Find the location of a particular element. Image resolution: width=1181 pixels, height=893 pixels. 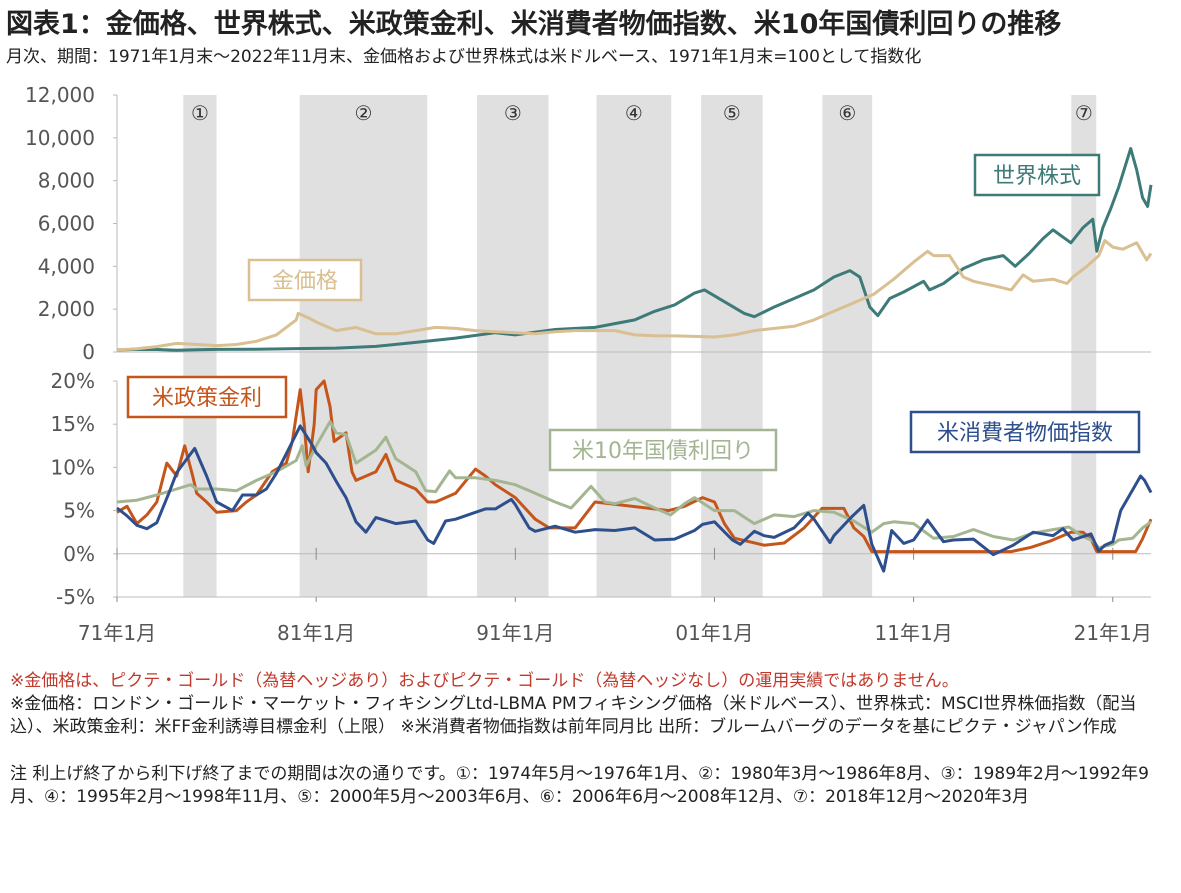

x-tick-label: 11年1月 is located at coordinates (914, 633).